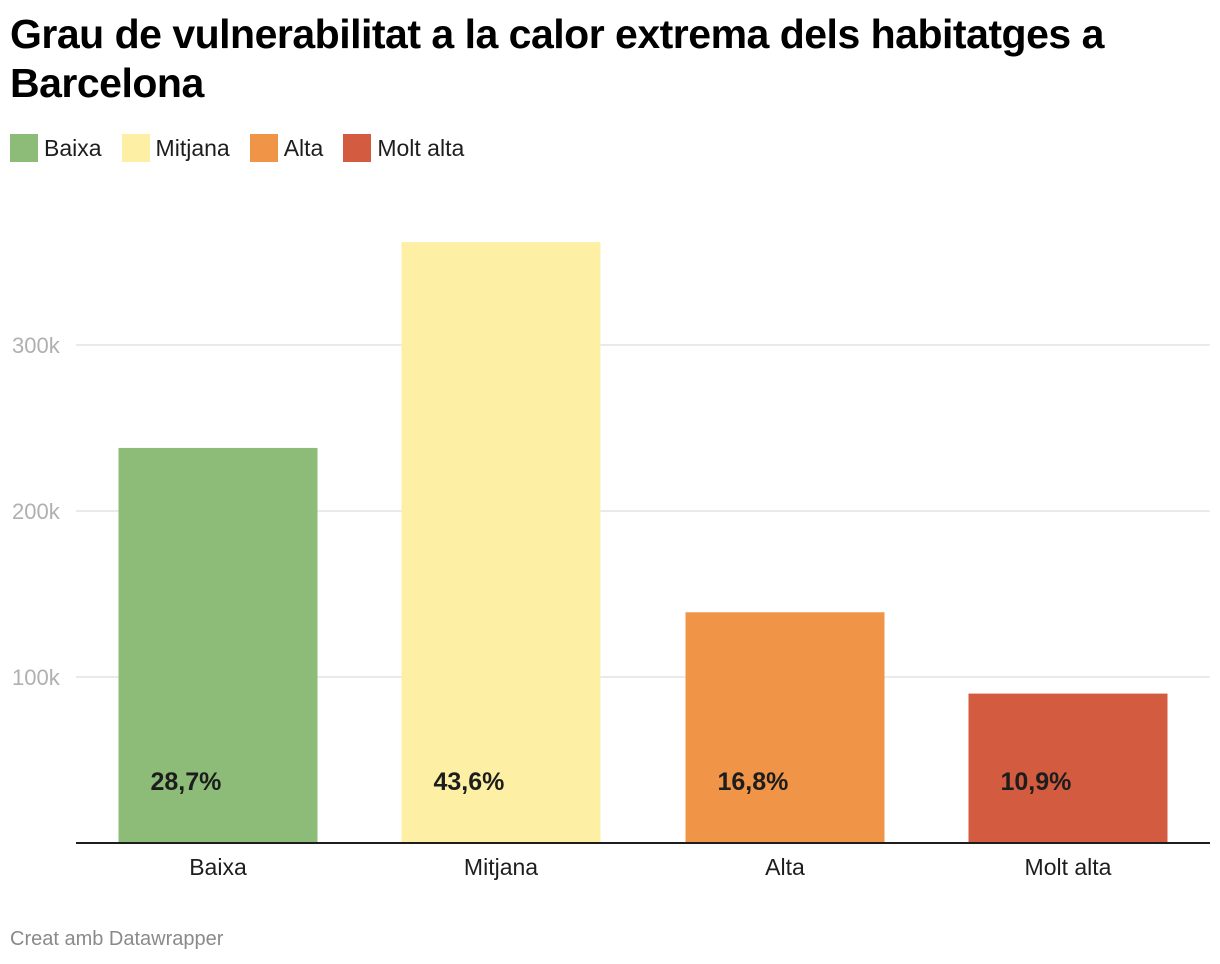 The height and width of the screenshot is (964, 1220). I want to click on legend-label-molt-alta: Molt alta, so click(421, 147).